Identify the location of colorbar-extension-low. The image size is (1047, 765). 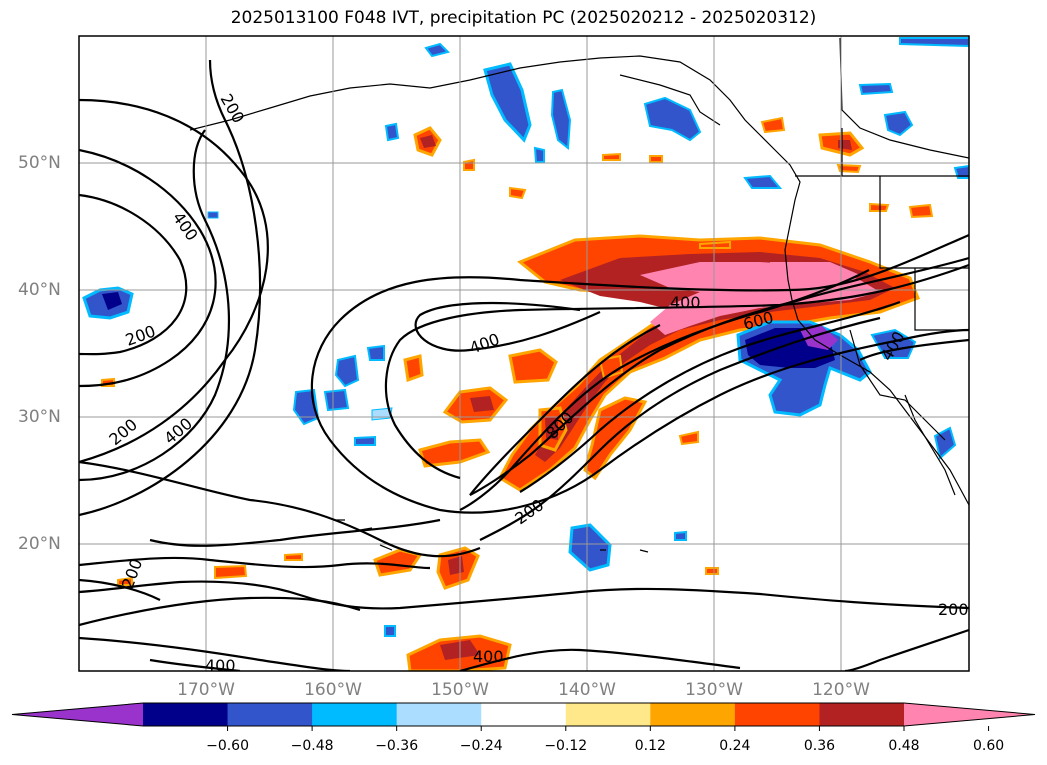
(77, 714).